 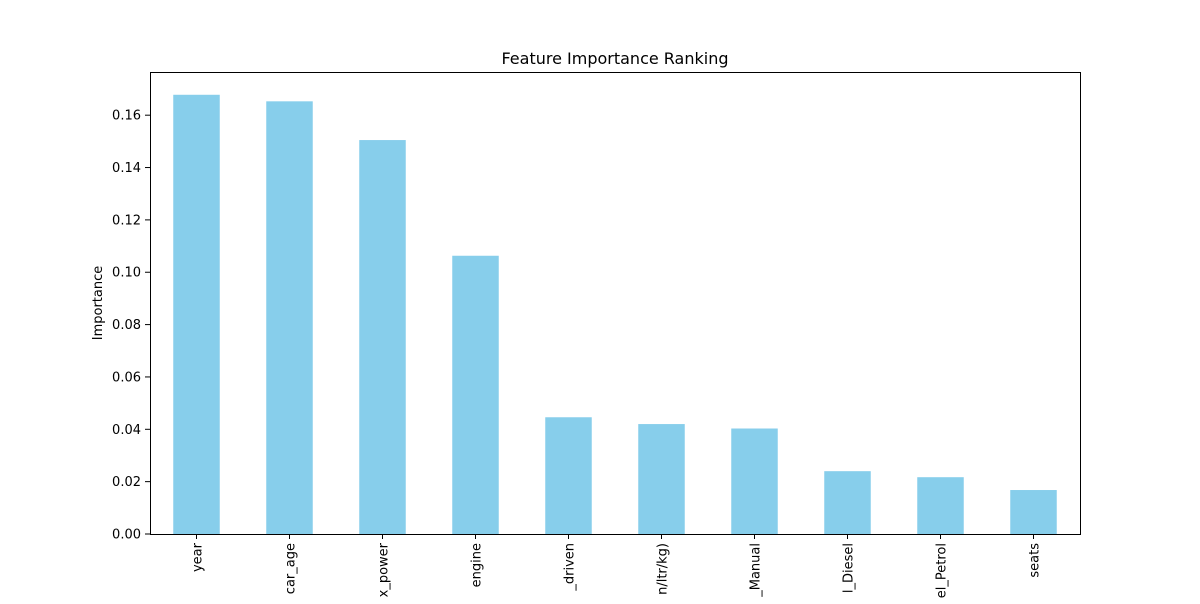 I want to click on y-tick-label: 0.06, so click(x=126, y=377).